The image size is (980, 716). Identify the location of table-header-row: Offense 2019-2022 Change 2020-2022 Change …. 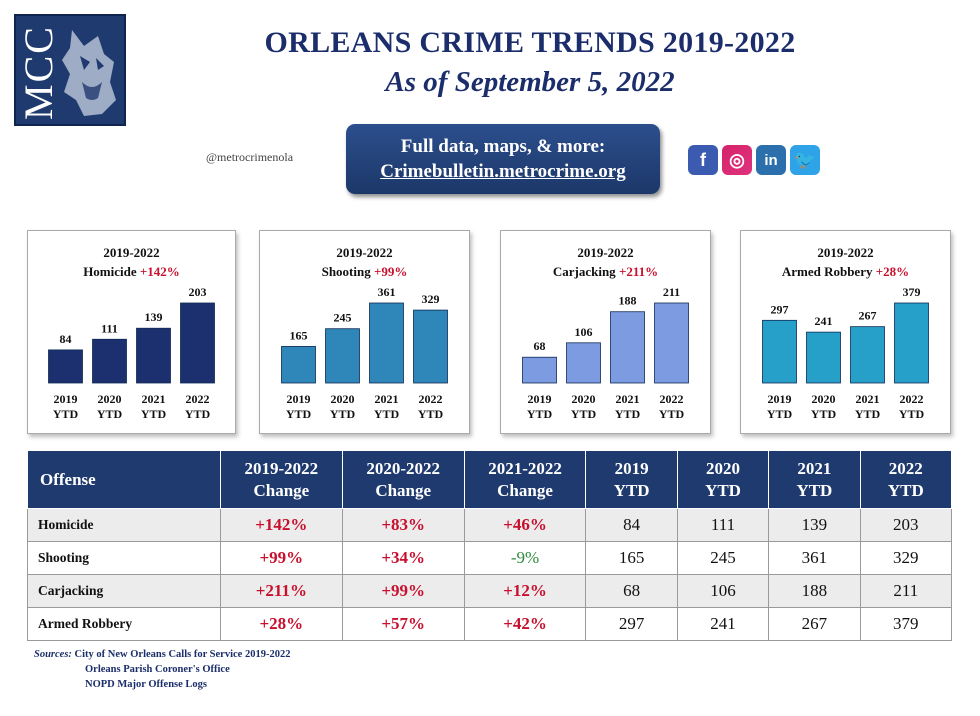
(490, 479).